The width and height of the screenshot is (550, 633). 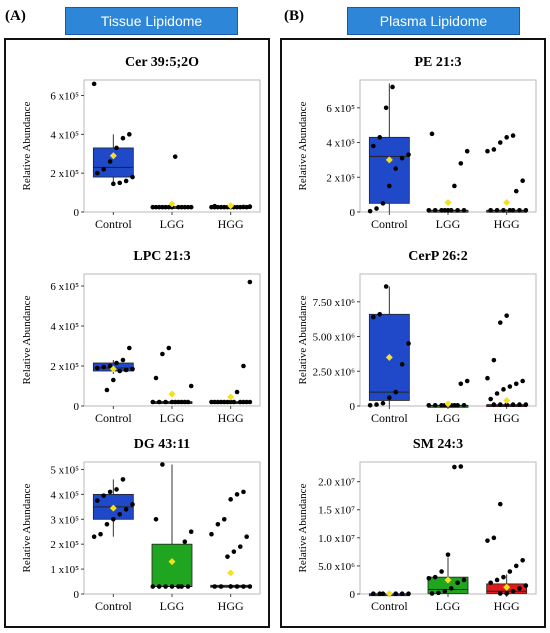 What do you see at coordinates (294, 16) in the screenshot?
I see `panel-b-letter: (B)` at bounding box center [294, 16].